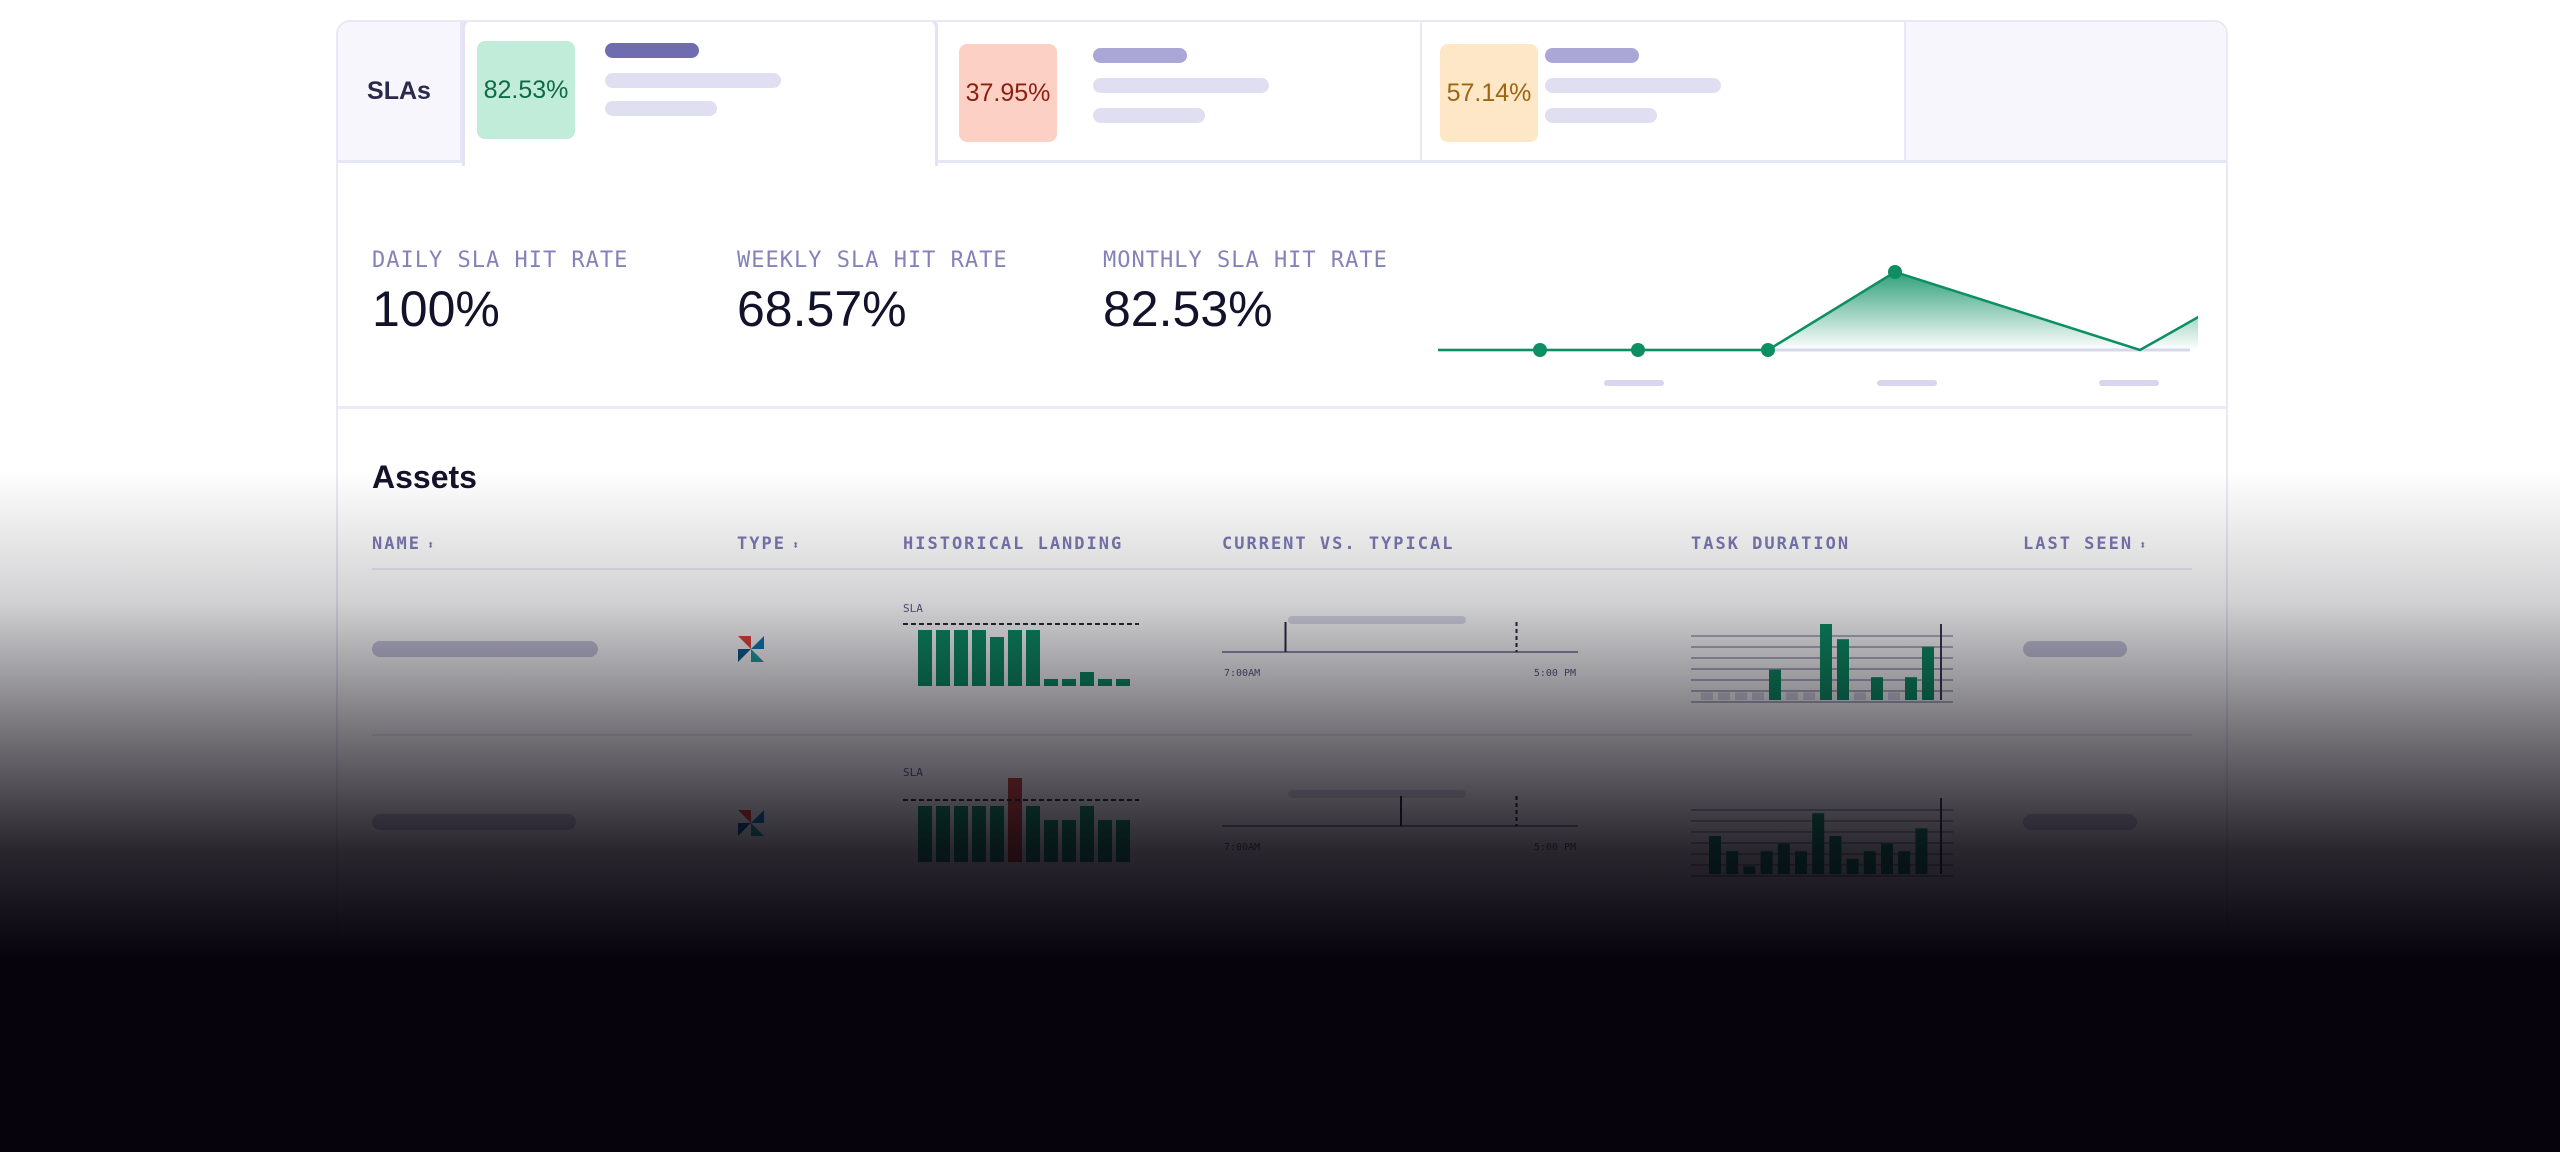 Image resolution: width=2560 pixels, height=1152 pixels. I want to click on monthly-sla-label: MONTHLY SLA HIT RATE, so click(1245, 260).